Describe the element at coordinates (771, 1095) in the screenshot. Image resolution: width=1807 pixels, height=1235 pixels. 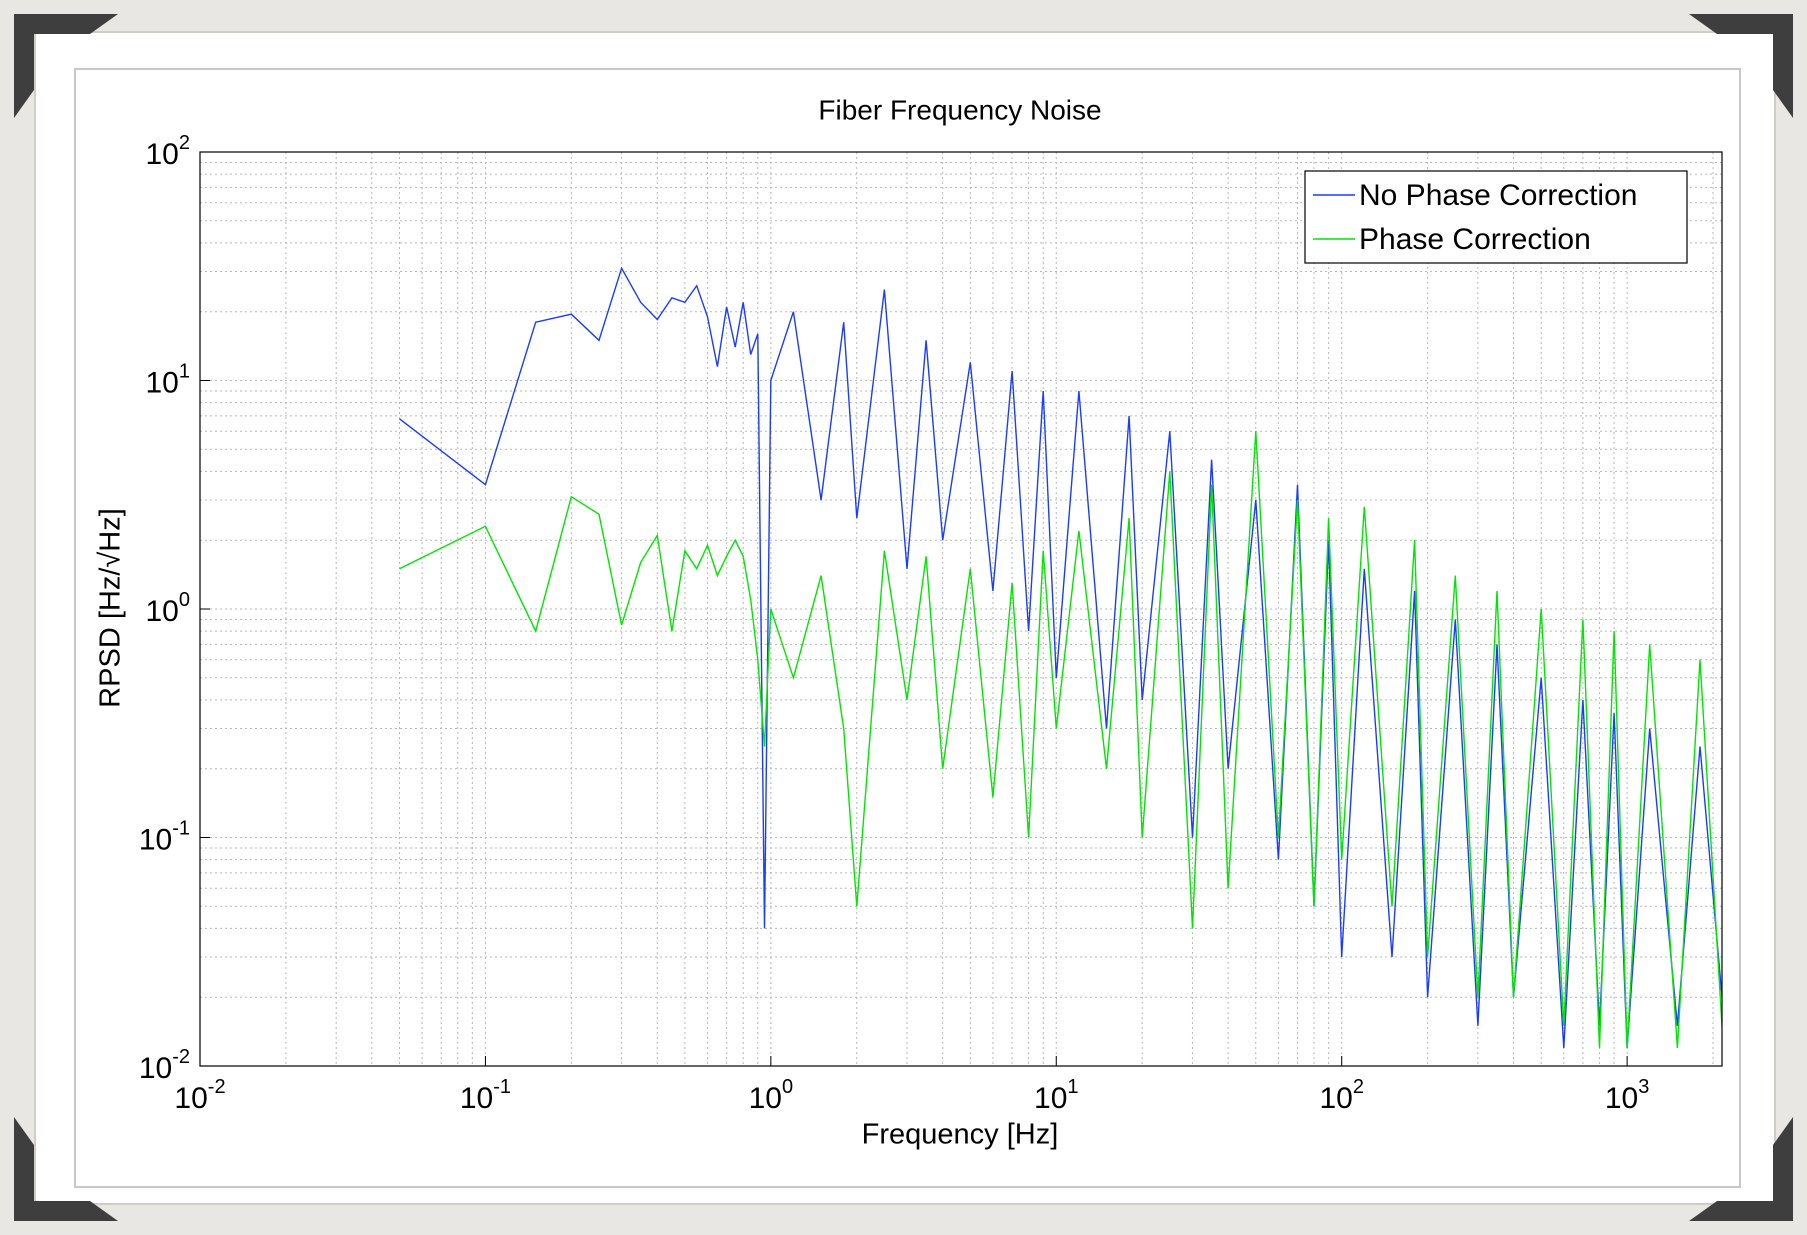
I see `x-tick-label: 10⁰` at that location.